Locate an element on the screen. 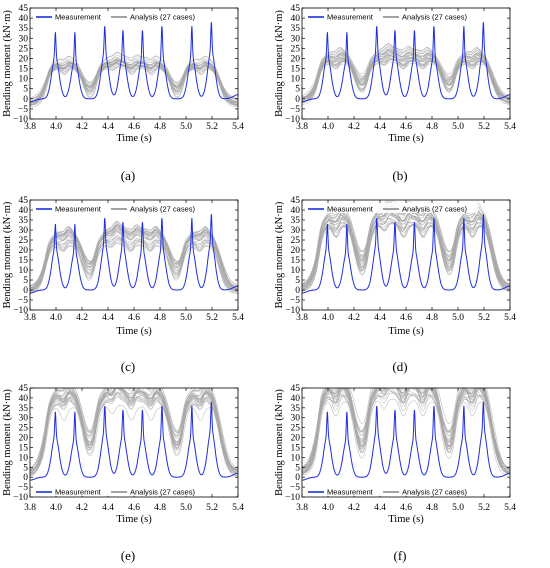 The image size is (550, 568). y-tick-label: 25 is located at coordinates (296, 429).